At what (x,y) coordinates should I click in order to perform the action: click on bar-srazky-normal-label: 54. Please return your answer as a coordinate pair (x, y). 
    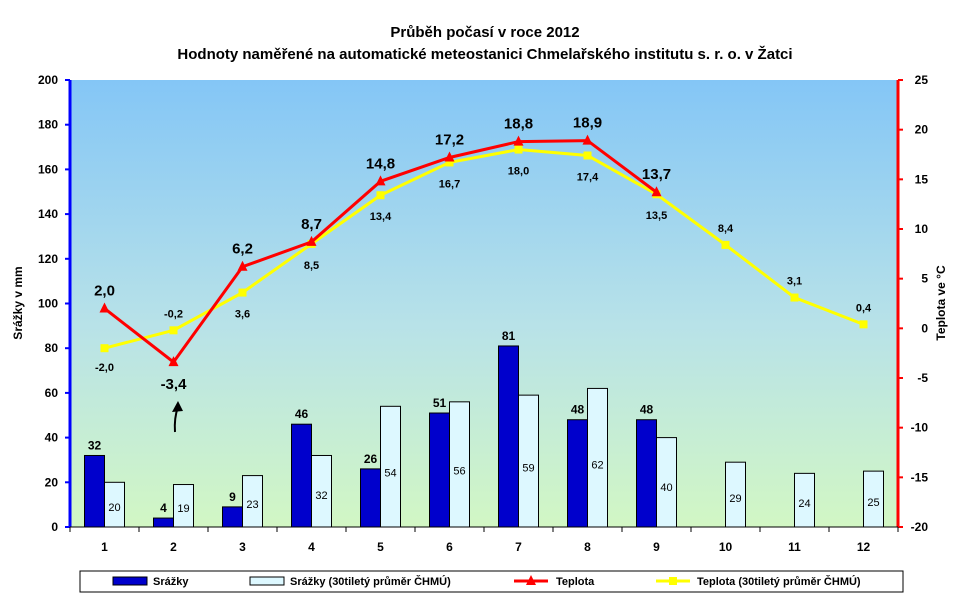
    Looking at the image, I should click on (390, 474).